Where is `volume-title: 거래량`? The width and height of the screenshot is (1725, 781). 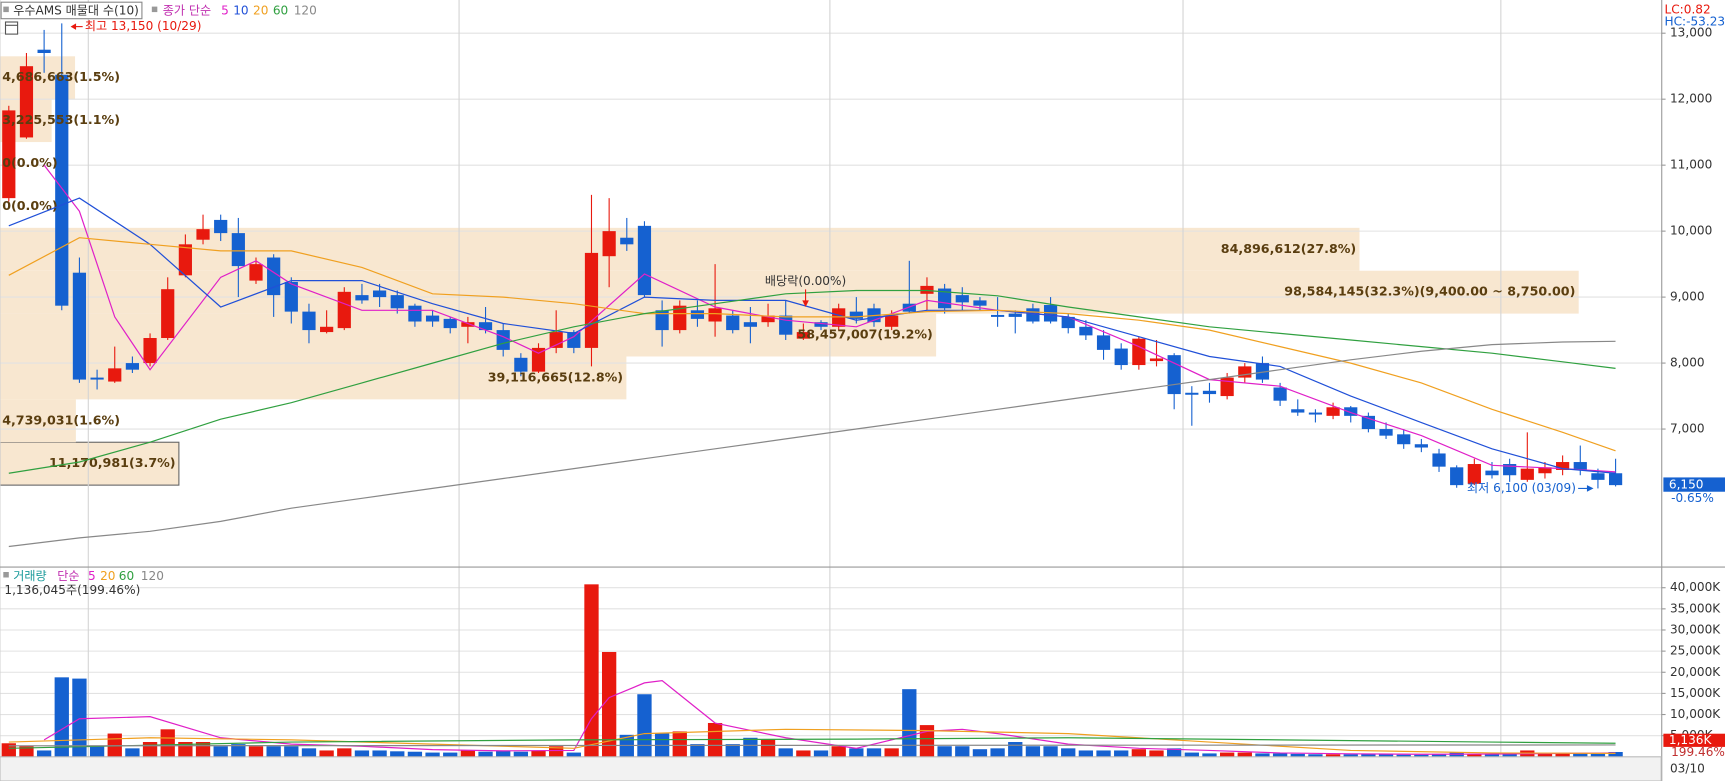 volume-title: 거래량 is located at coordinates (29, 576).